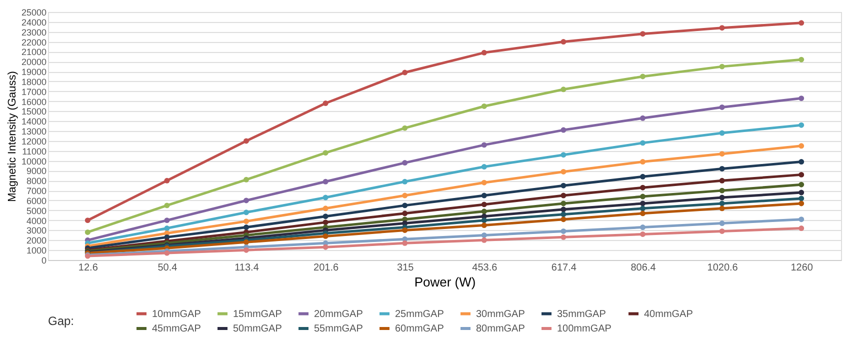  I want to click on y-tick-label: 15000, so click(33, 111).